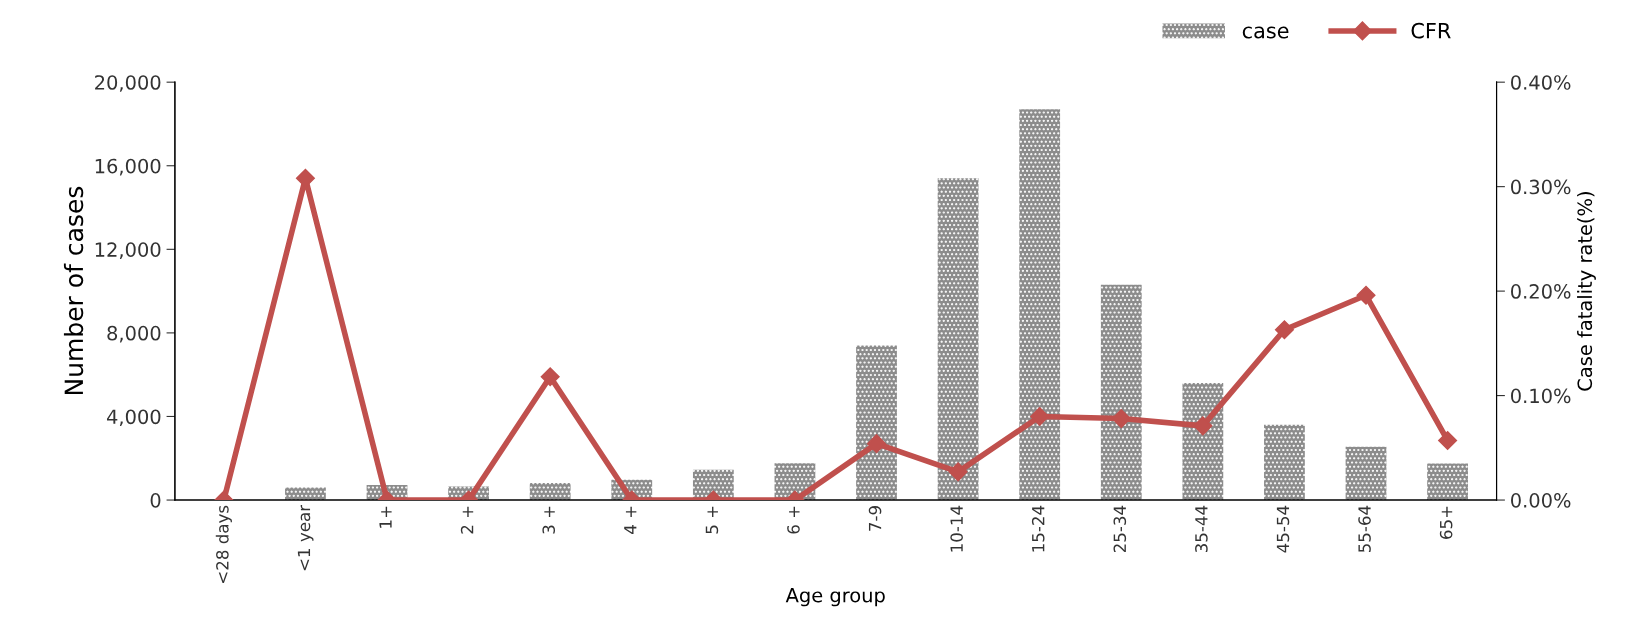  What do you see at coordinates (956, 528) in the screenshot?
I see `x-tick-label: 10-14` at bounding box center [956, 528].